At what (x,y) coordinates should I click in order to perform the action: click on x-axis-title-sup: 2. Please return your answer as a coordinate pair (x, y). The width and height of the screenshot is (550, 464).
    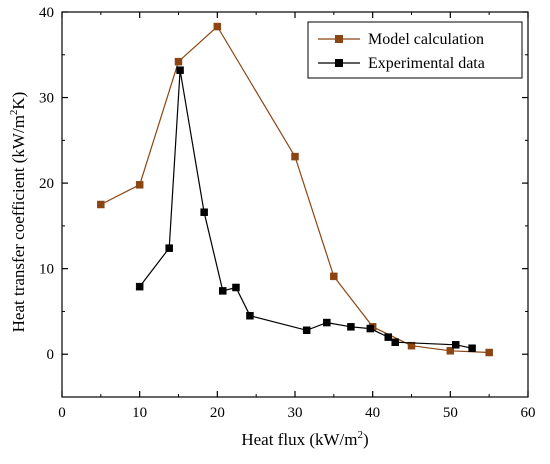
    Looking at the image, I should click on (360, 435).